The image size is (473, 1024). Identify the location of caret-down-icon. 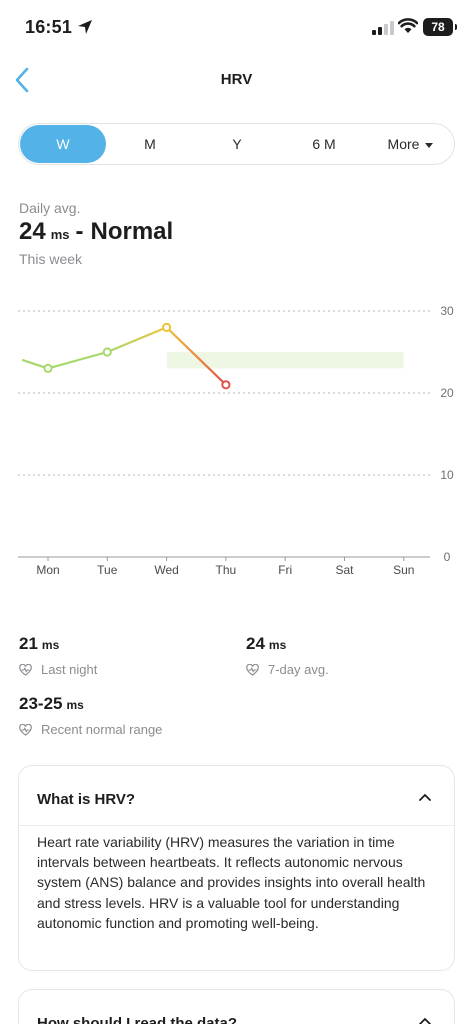
(429, 145).